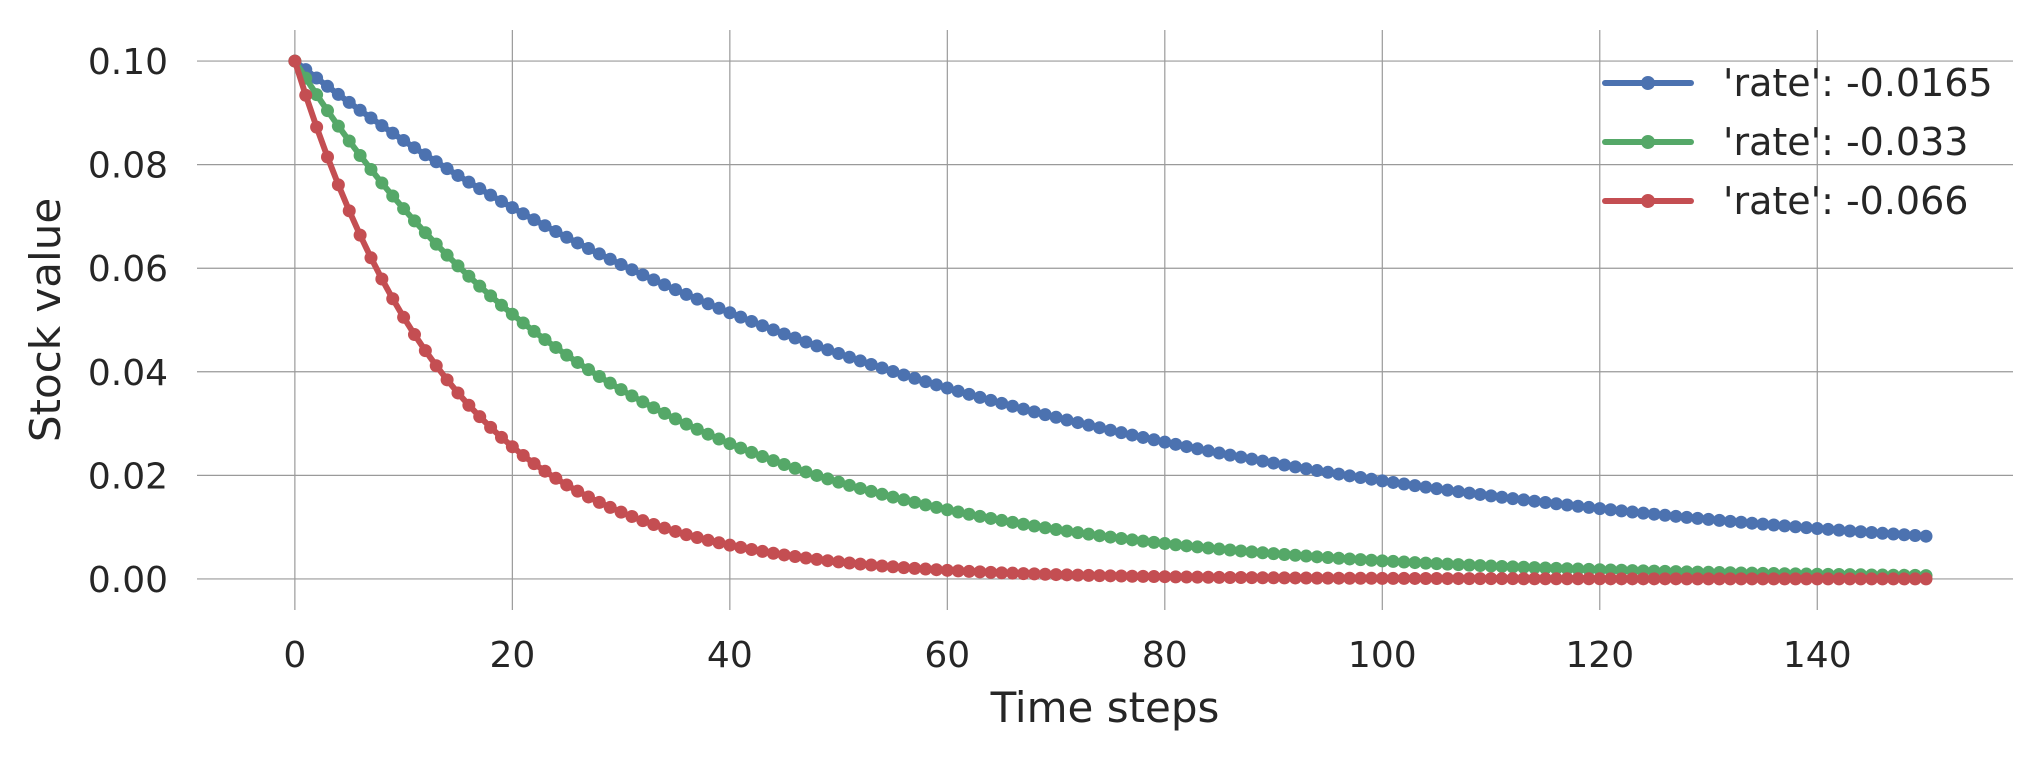 Image resolution: width=2041 pixels, height=762 pixels. What do you see at coordinates (1785, 142) in the screenshot?
I see `legend-item: 'rate': -0.033` at bounding box center [1785, 142].